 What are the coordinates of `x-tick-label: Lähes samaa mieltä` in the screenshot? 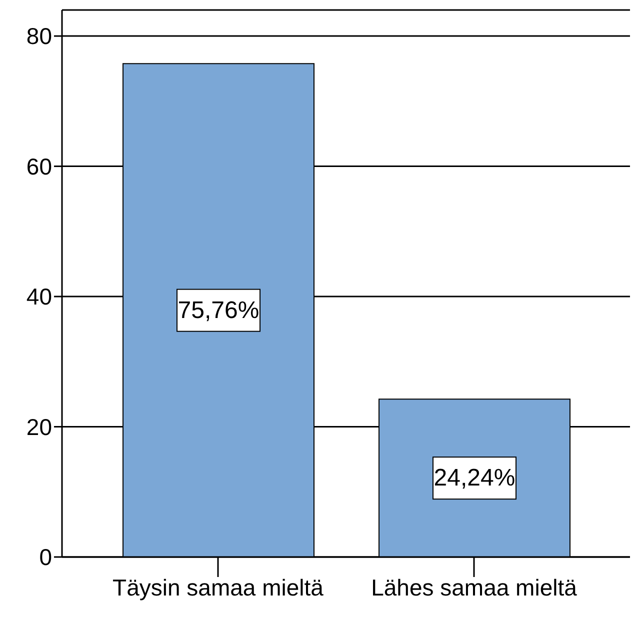 It's located at (474, 587).